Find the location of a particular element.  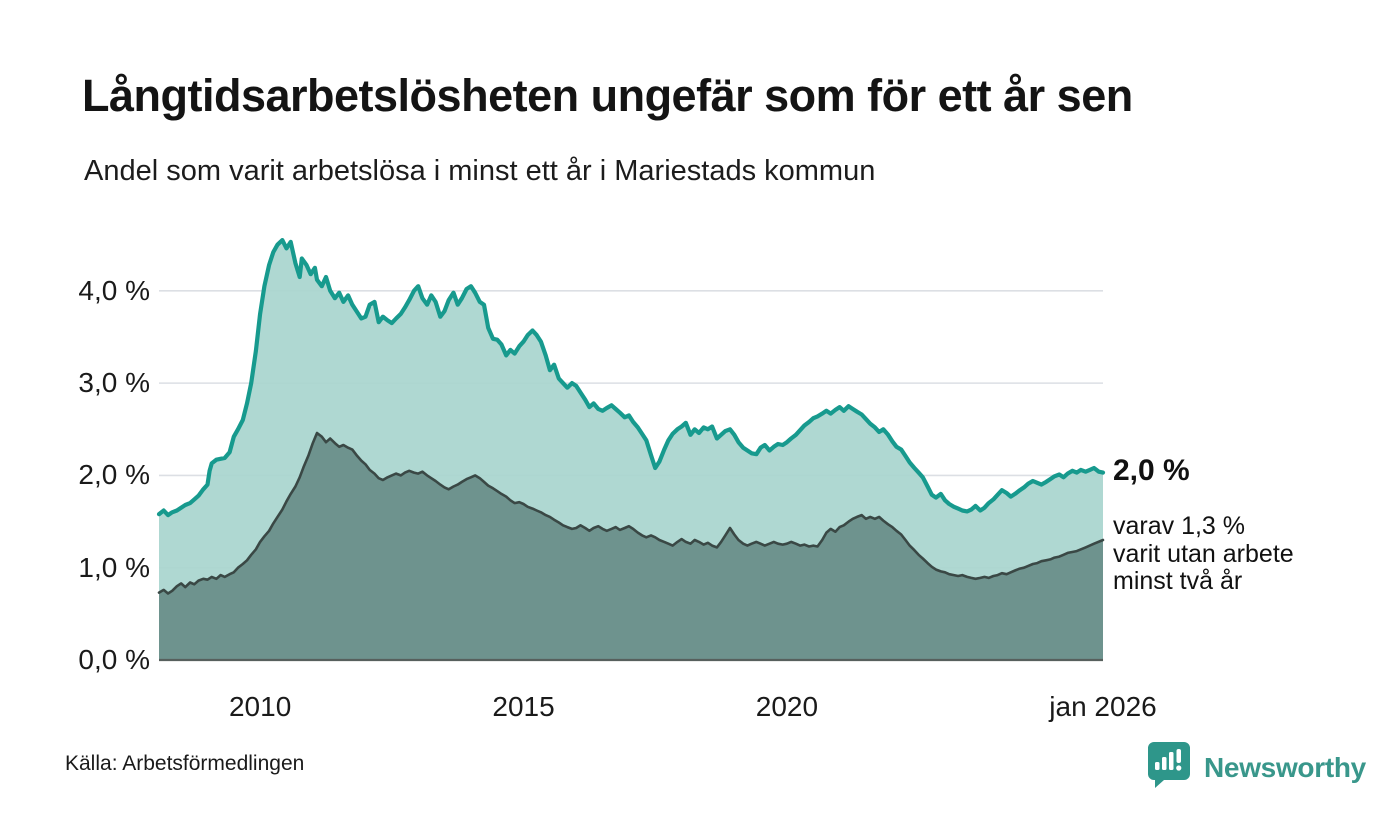

y-tick-label: 2,0 % is located at coordinates (114, 475).